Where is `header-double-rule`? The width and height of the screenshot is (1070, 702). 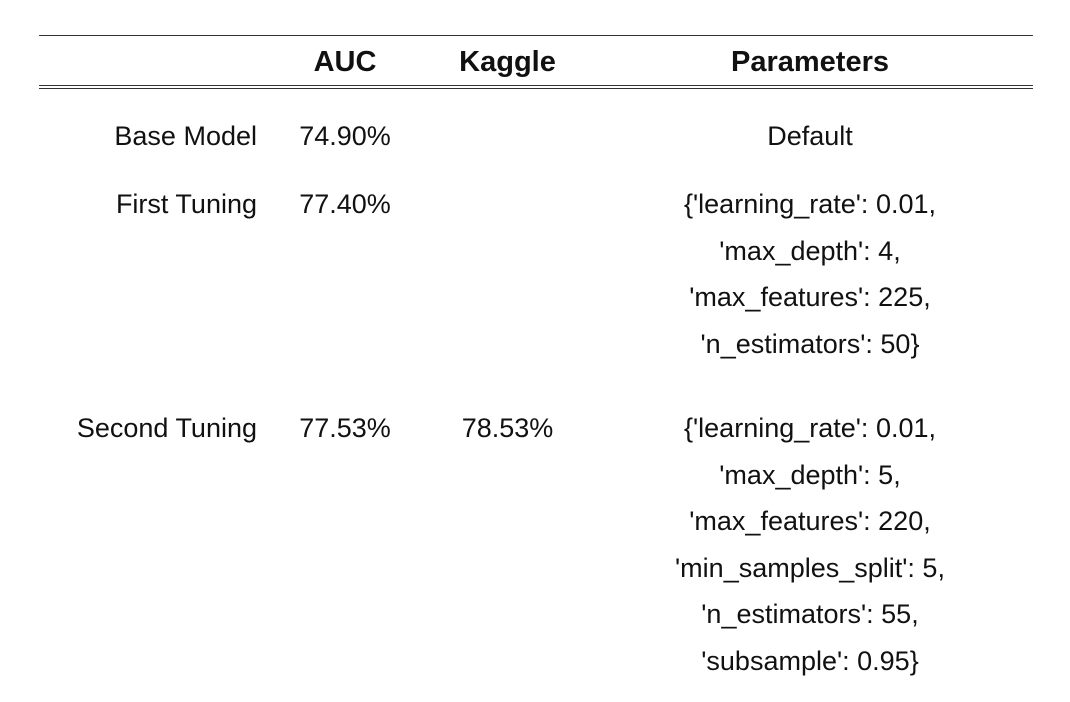 header-double-rule is located at coordinates (536, 87).